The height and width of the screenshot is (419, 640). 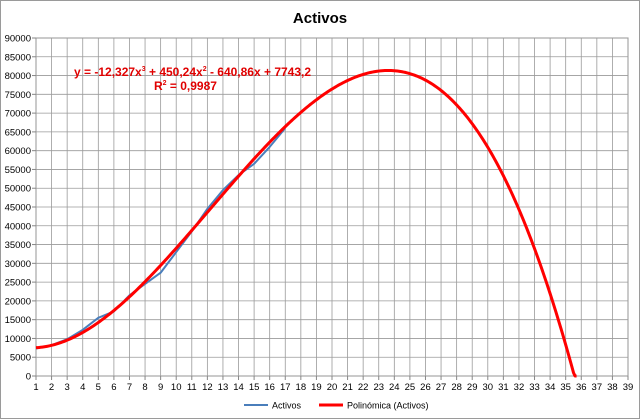 What do you see at coordinates (129, 387) in the screenshot?
I see `x-tick-label: 7` at bounding box center [129, 387].